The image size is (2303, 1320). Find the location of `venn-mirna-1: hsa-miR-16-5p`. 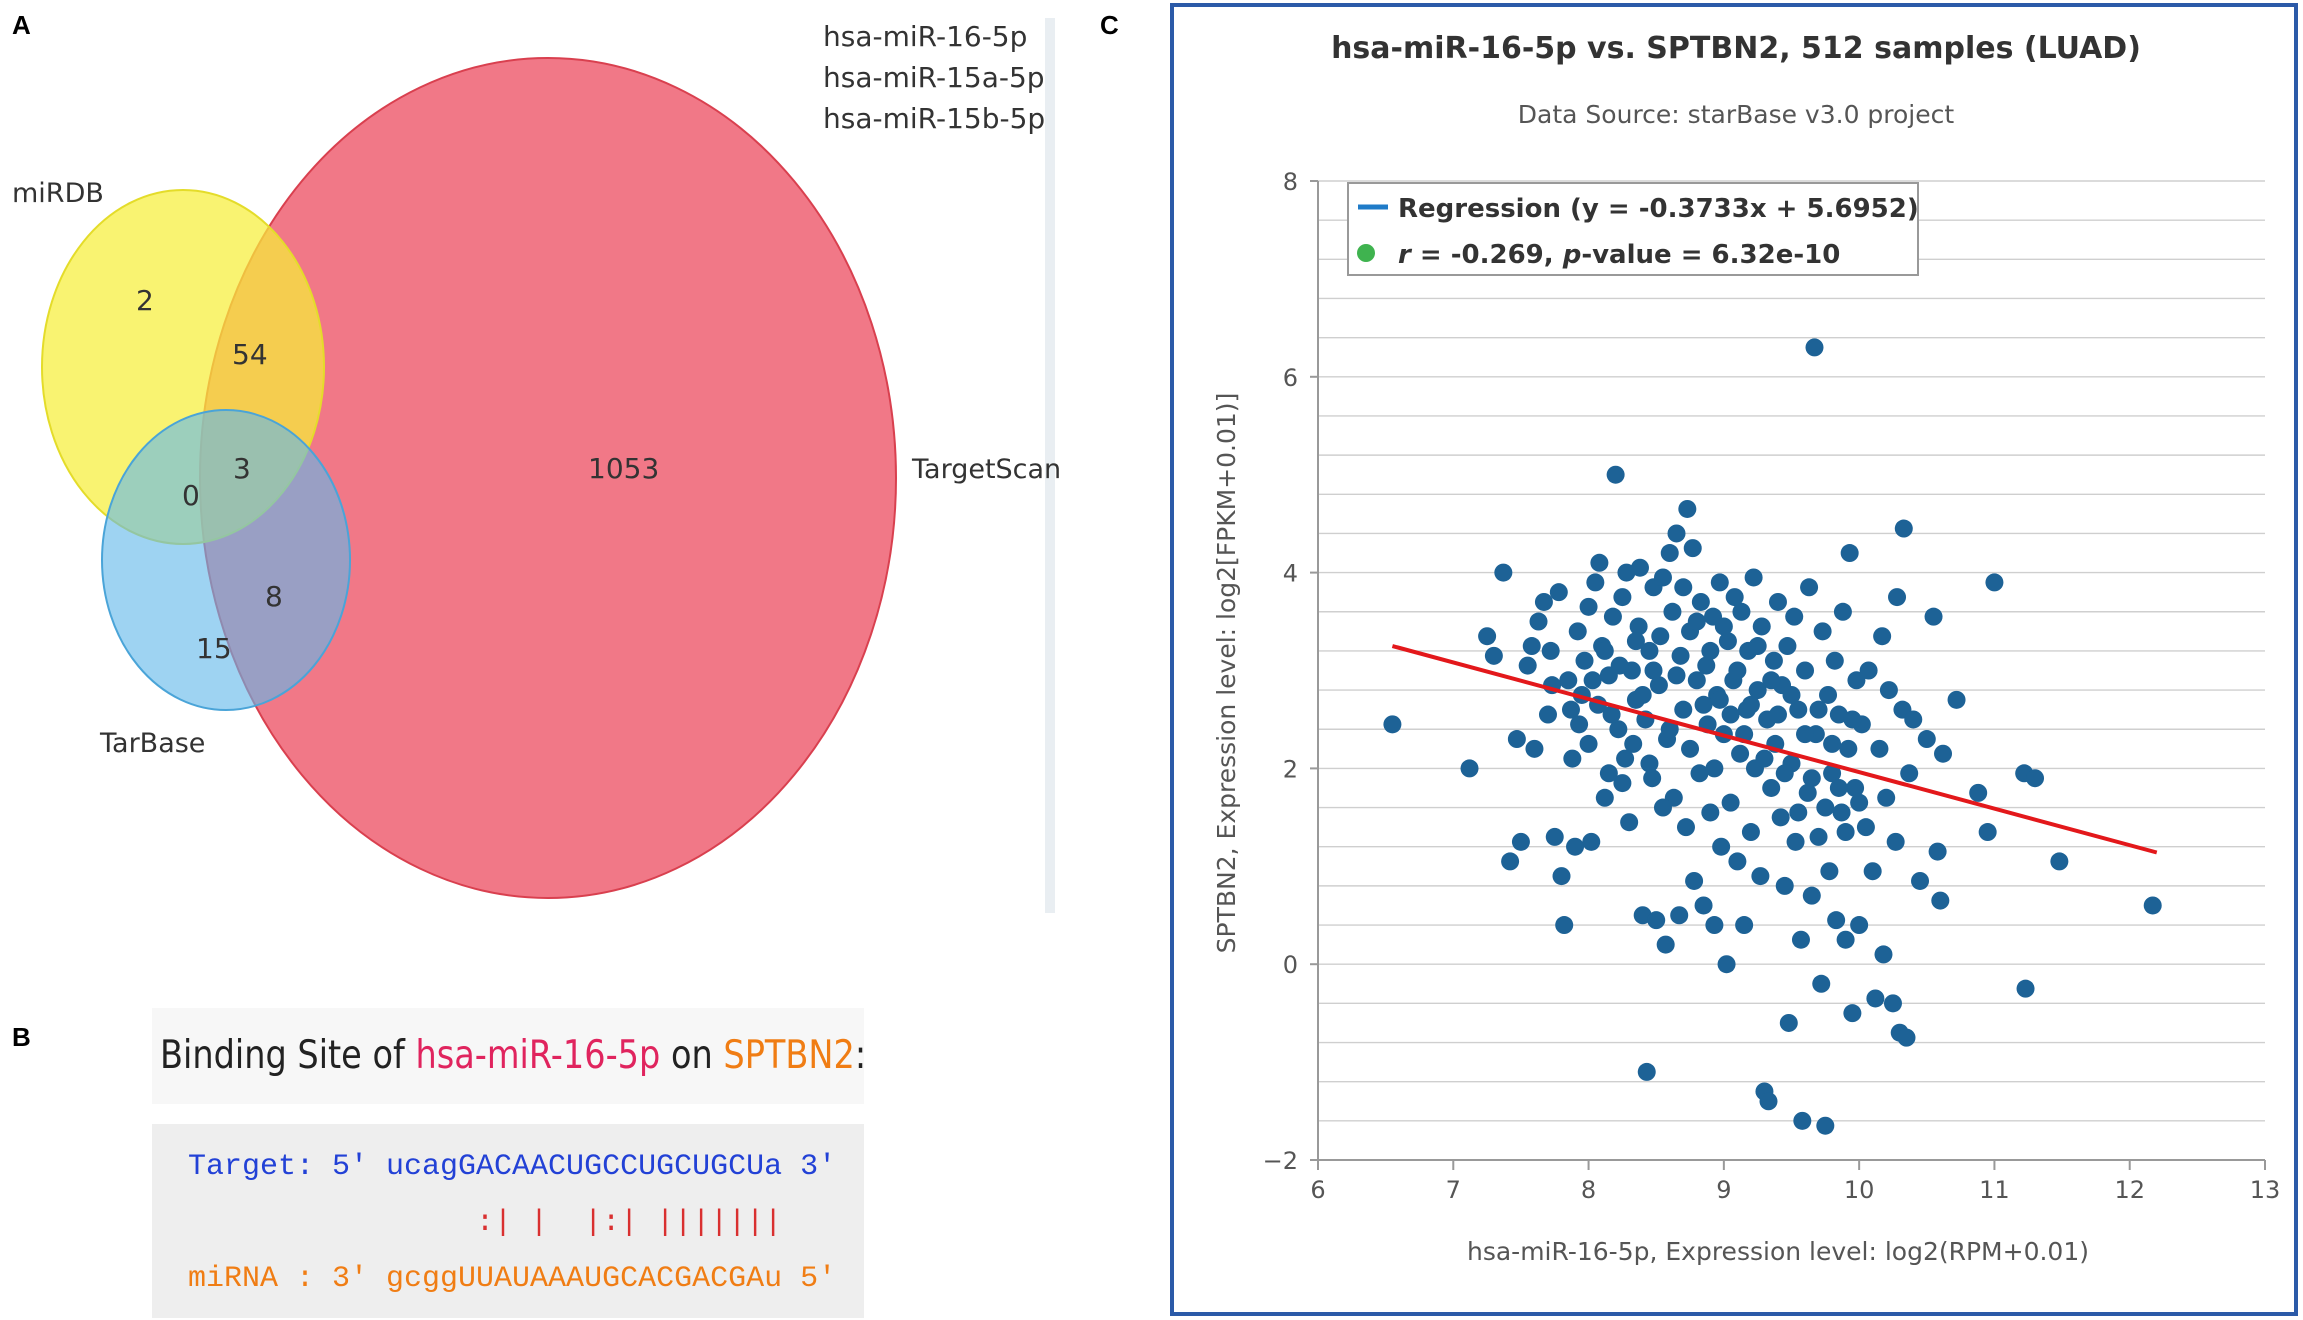

venn-mirna-1: hsa-miR-16-5p is located at coordinates (925, 36).